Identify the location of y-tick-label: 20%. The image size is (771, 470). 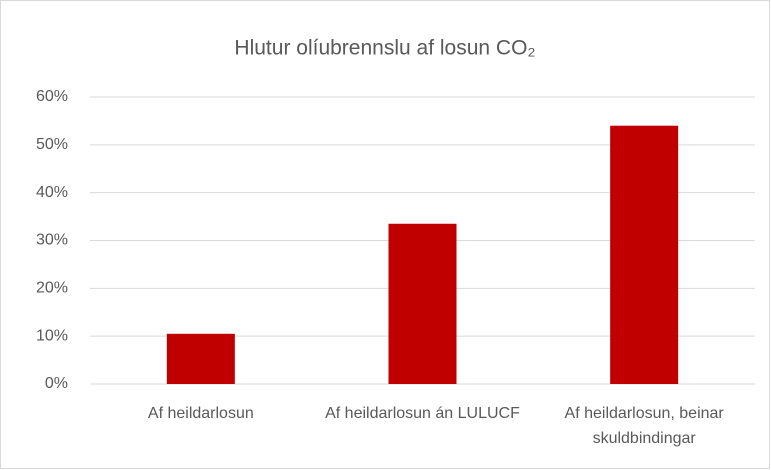
(52, 288).